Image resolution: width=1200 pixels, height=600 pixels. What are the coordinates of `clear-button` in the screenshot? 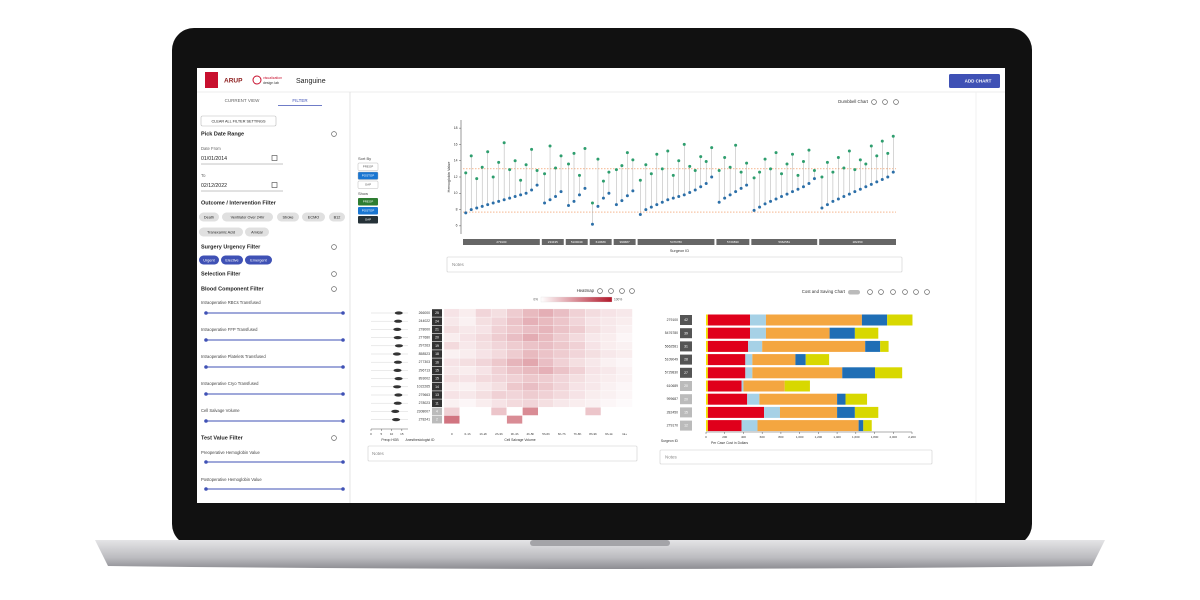 It's located at (238, 121).